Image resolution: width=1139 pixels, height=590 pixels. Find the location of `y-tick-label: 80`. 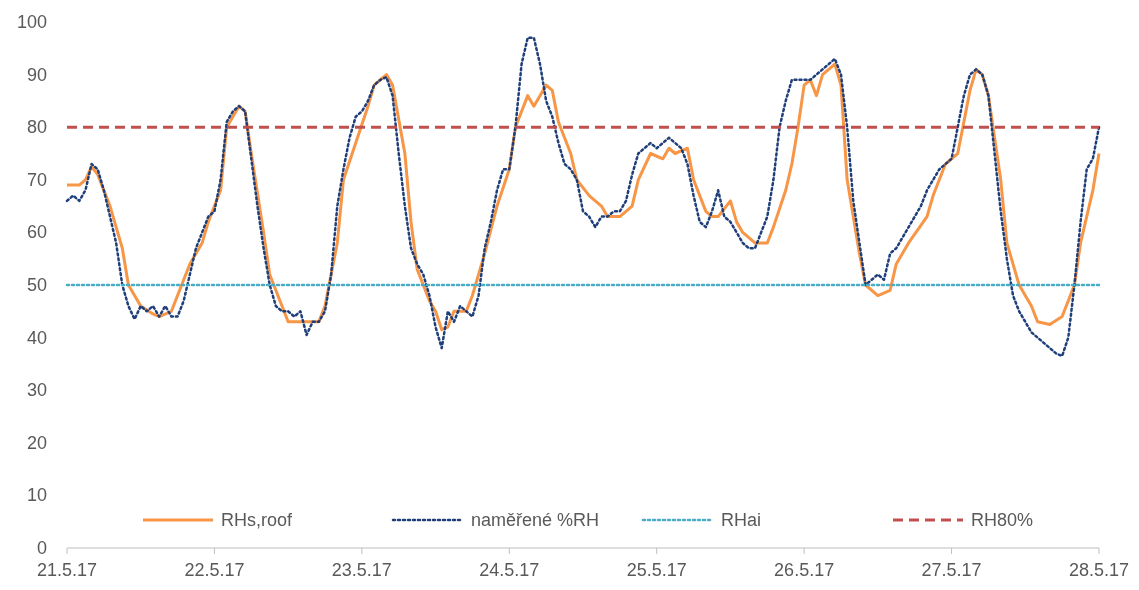

y-tick-label: 80 is located at coordinates (36, 127).